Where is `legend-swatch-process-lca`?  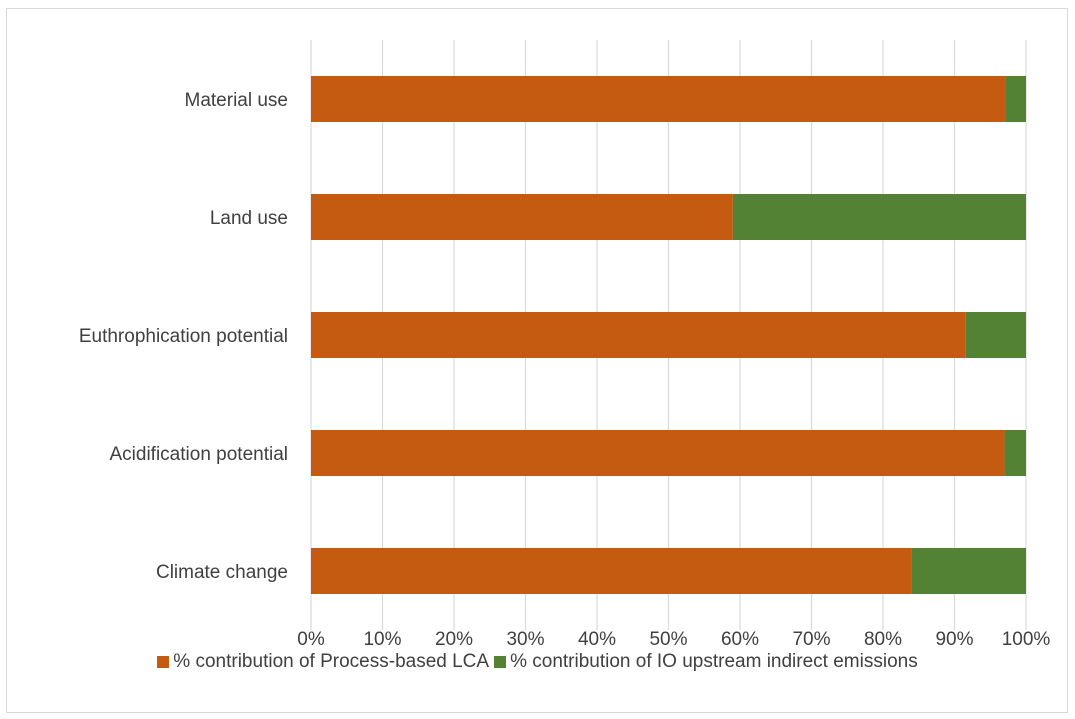 legend-swatch-process-lca is located at coordinates (163, 662).